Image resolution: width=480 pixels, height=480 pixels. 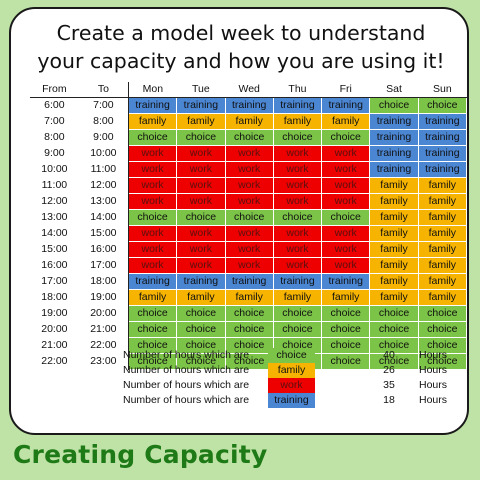 I want to click on from-time: 7:00, so click(x=54, y=121).